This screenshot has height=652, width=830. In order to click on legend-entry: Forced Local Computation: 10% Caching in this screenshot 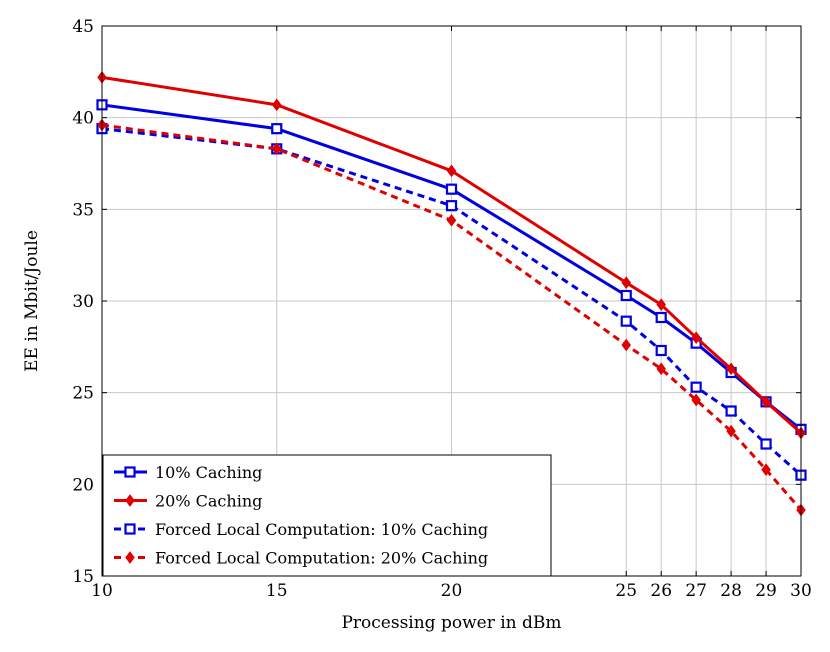, I will do `click(301, 529)`.